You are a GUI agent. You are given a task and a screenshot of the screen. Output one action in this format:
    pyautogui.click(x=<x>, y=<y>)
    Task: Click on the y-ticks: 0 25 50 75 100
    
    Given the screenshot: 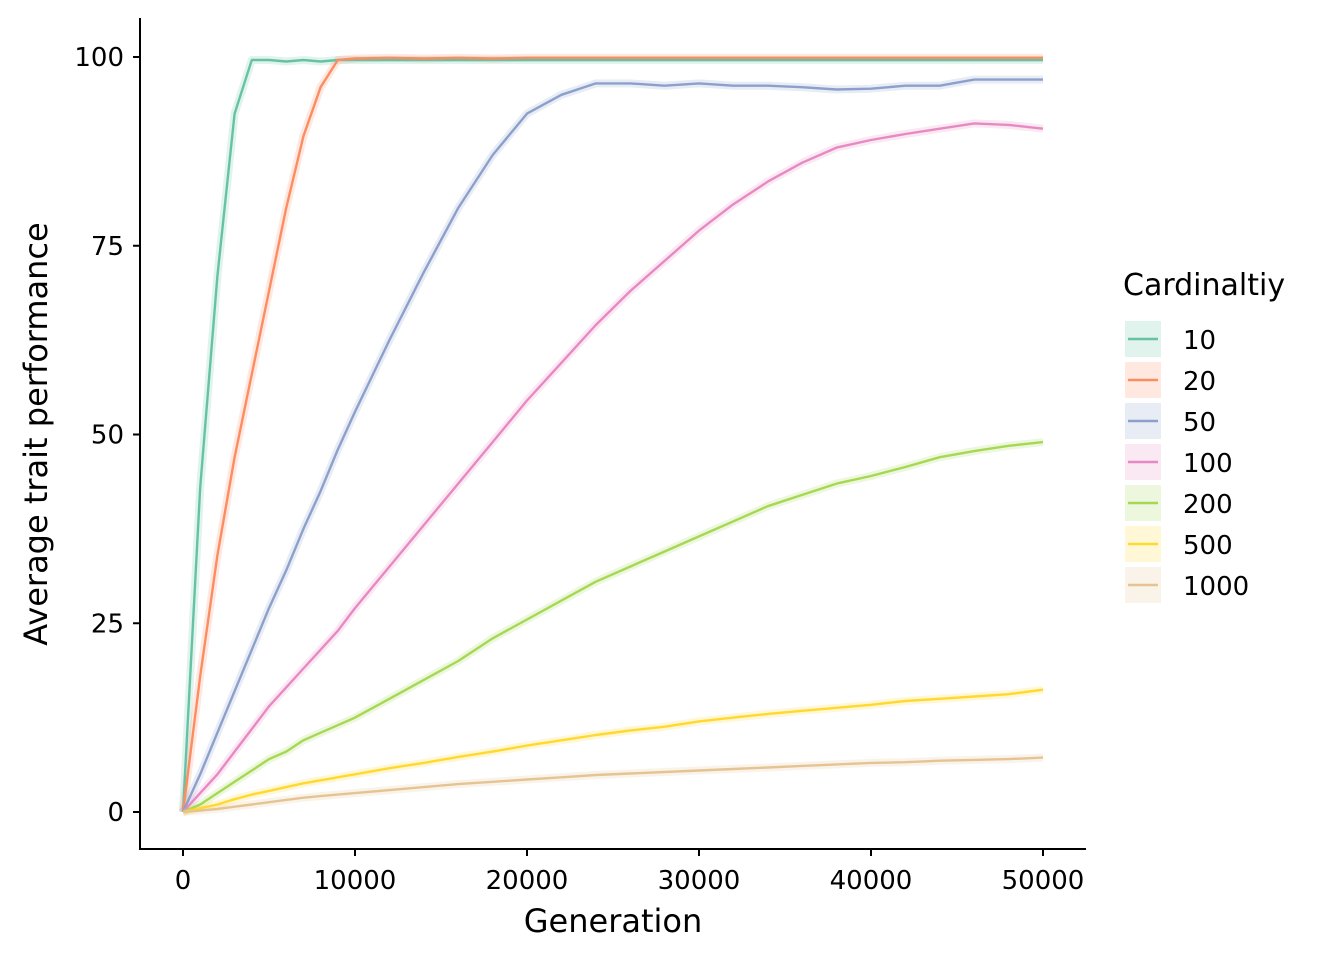 What is the action you would take?
    pyautogui.click(x=107, y=435)
    